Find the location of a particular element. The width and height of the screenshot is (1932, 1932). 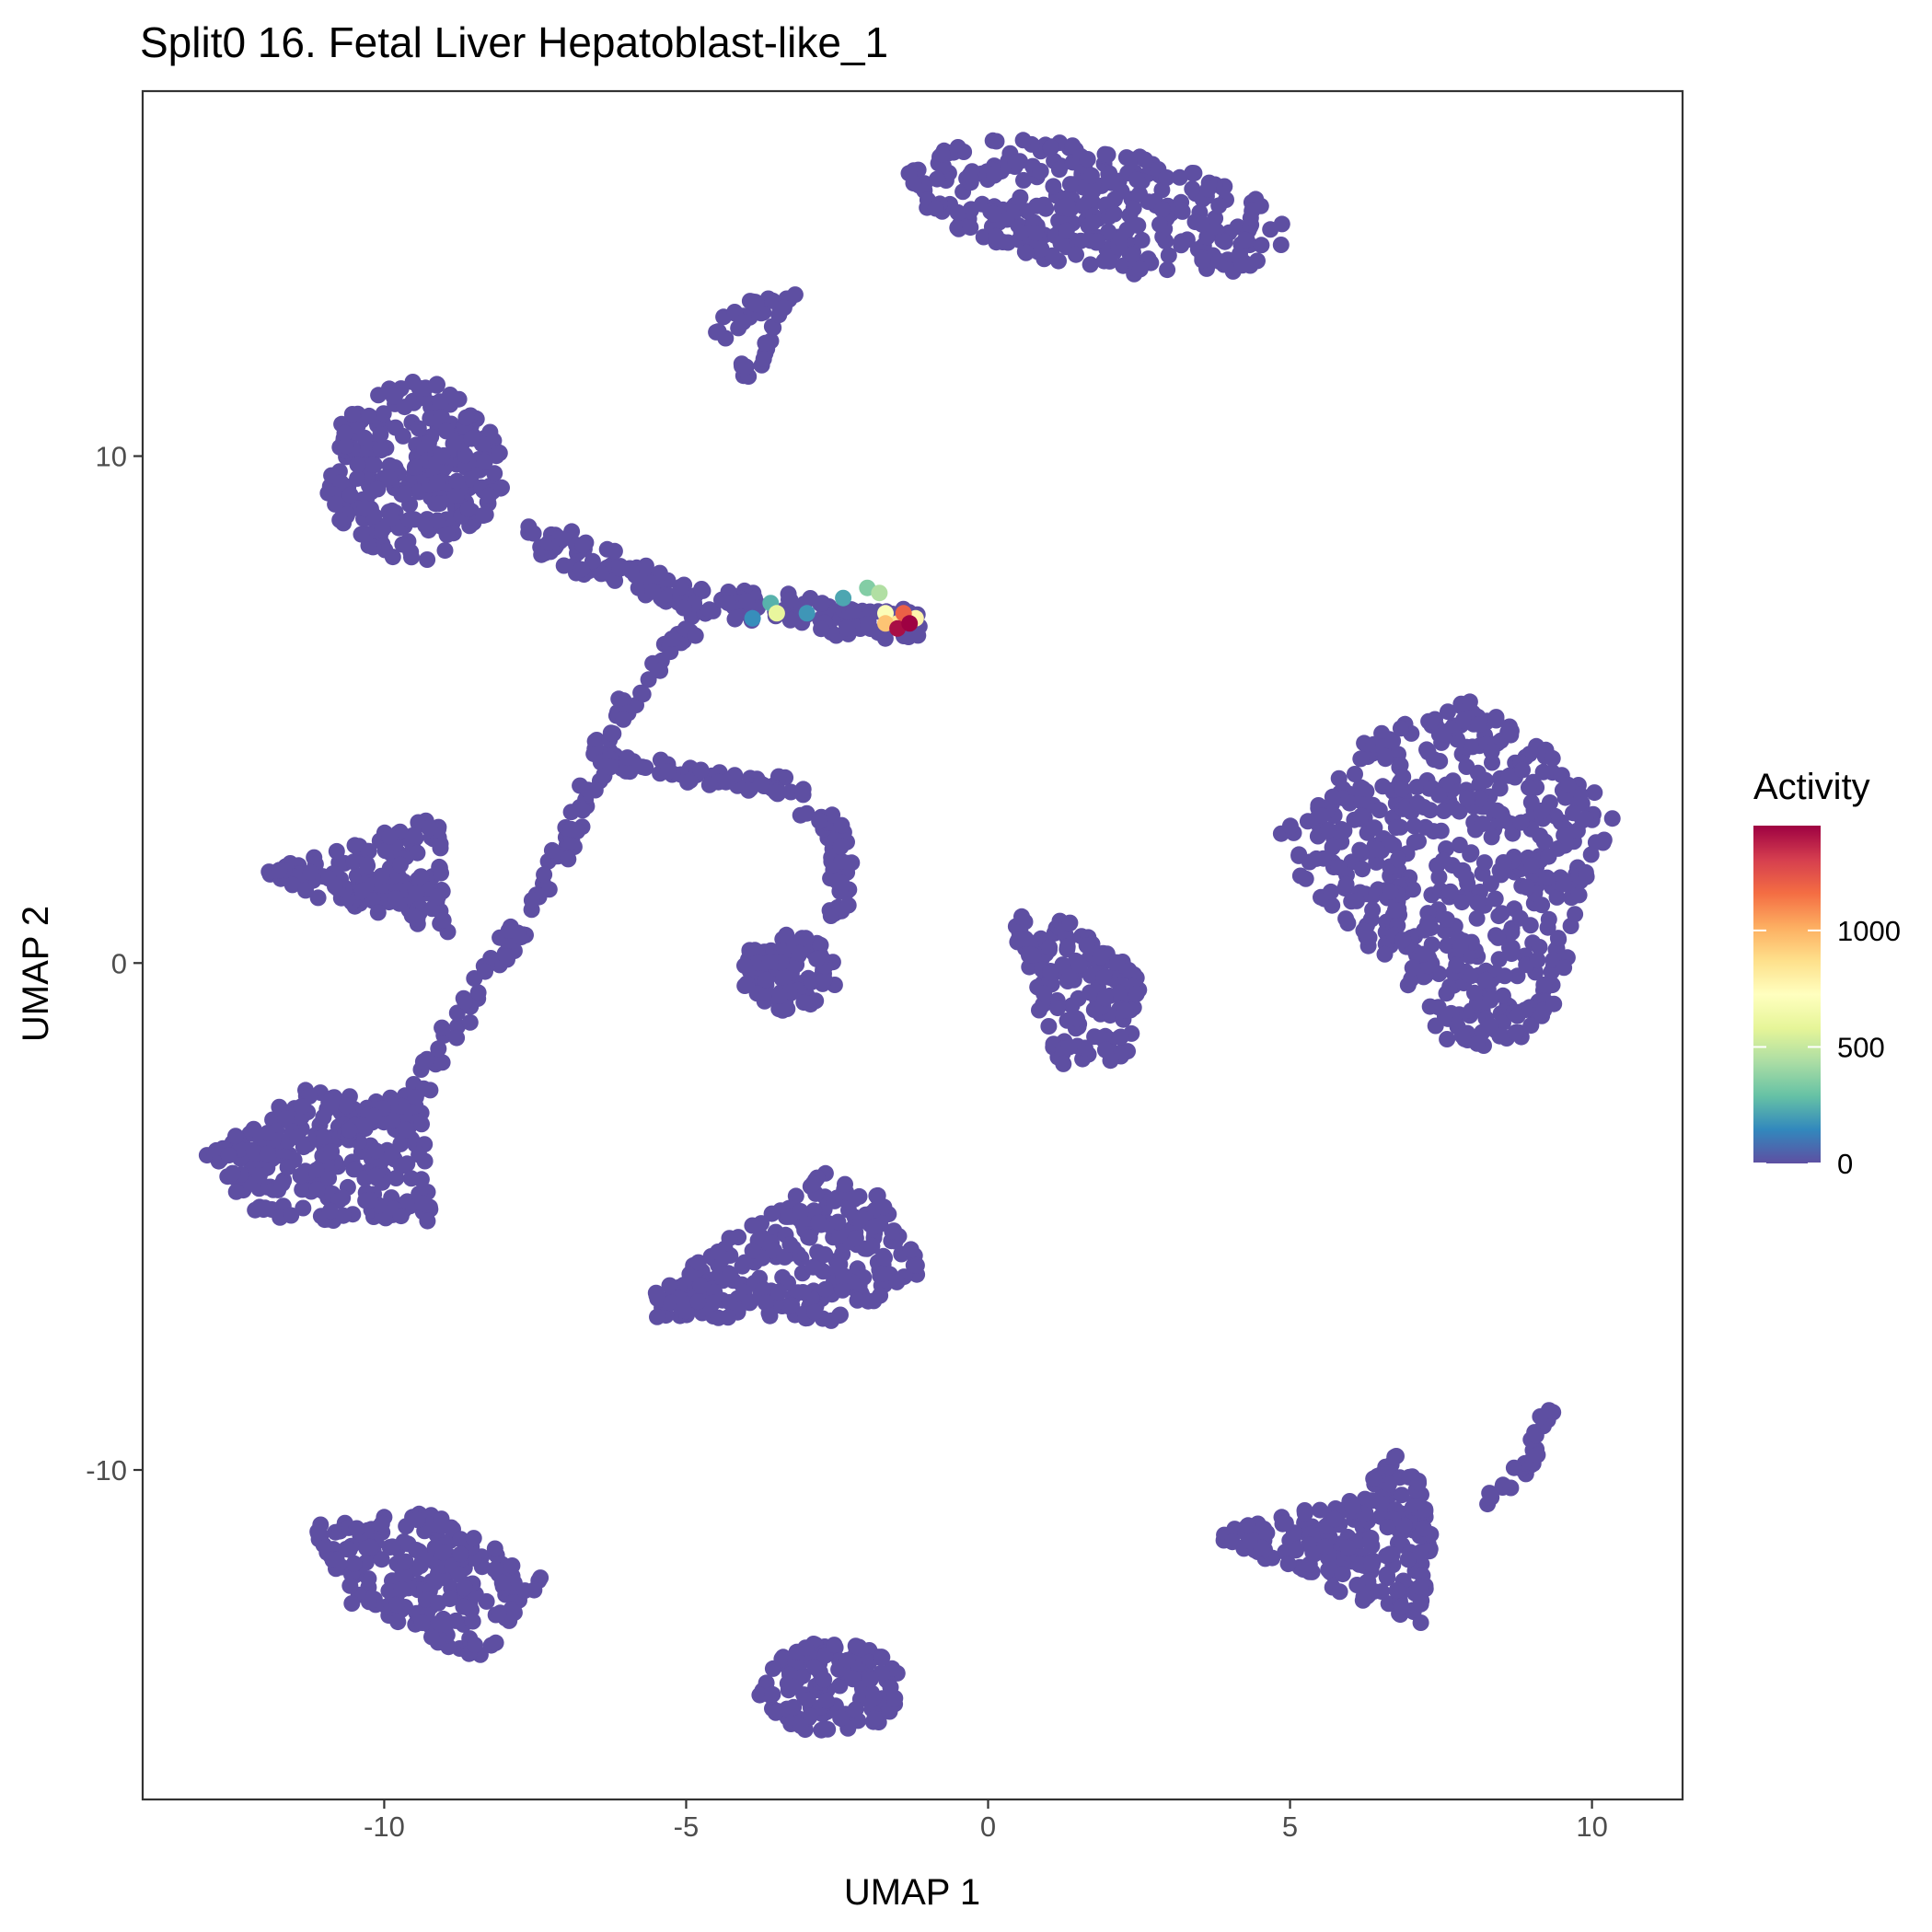

data-point-active is located at coordinates (777, 614).